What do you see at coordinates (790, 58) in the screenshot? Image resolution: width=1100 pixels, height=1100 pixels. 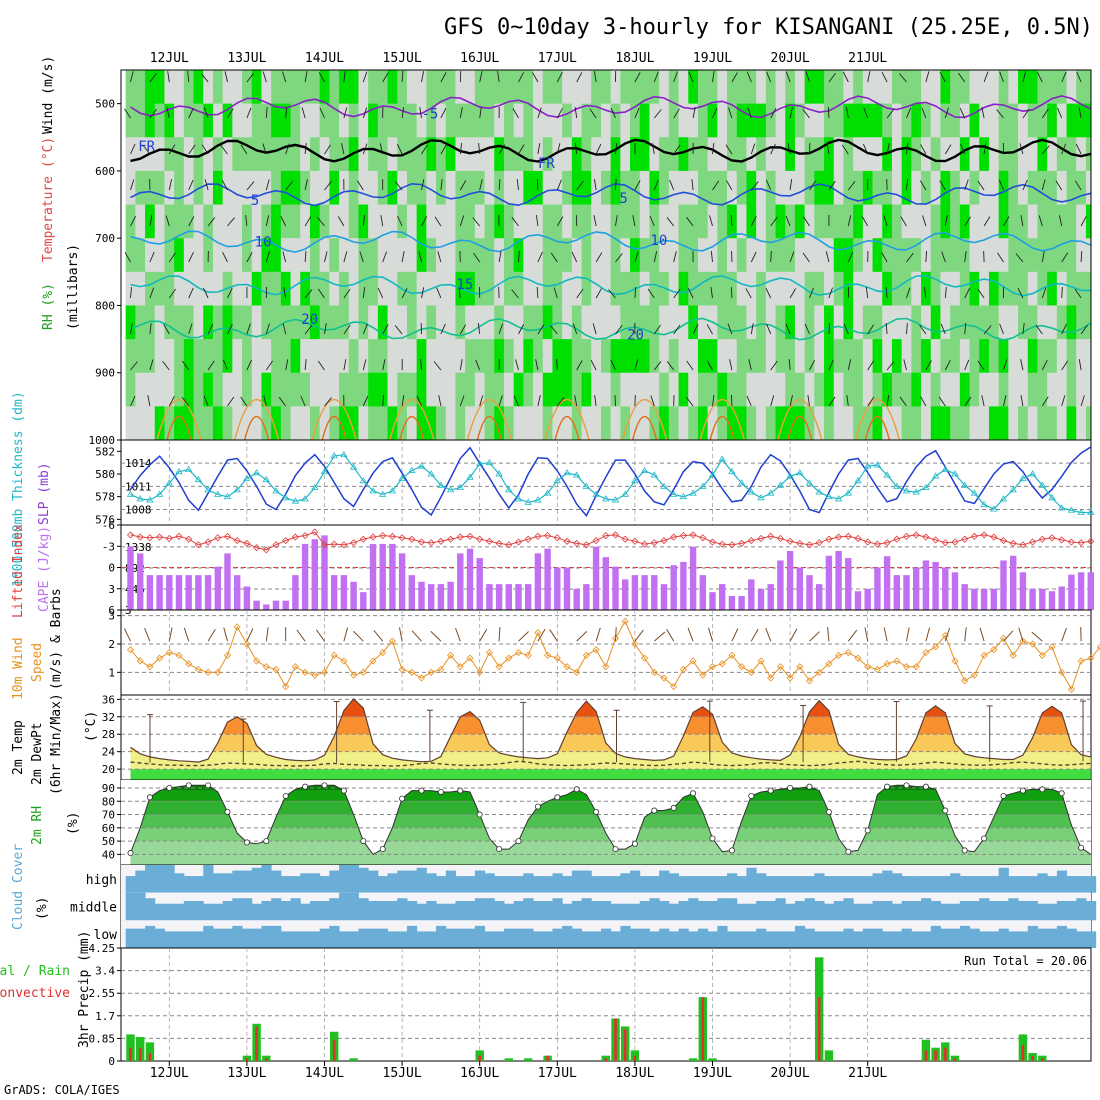 I see `date-label-top: 20JUL` at bounding box center [790, 58].